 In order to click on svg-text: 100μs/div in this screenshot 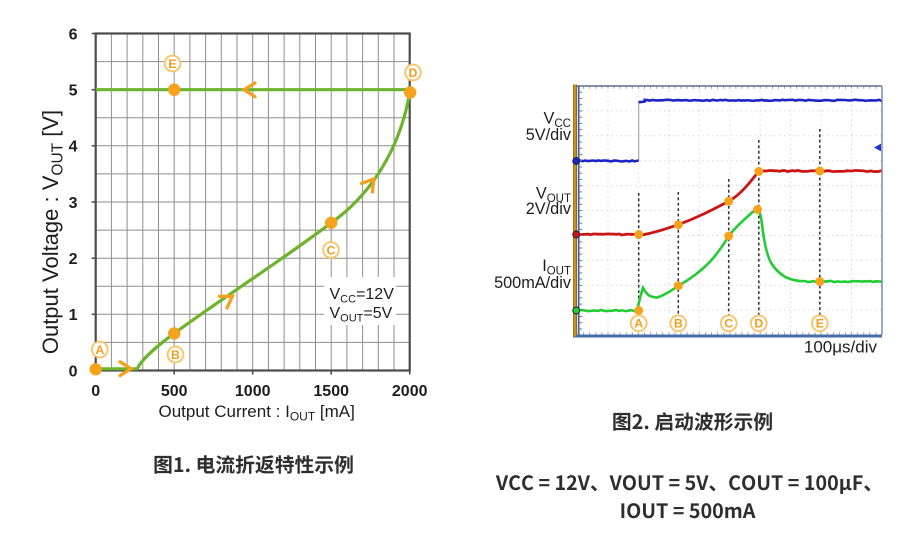, I will do `click(841, 347)`.